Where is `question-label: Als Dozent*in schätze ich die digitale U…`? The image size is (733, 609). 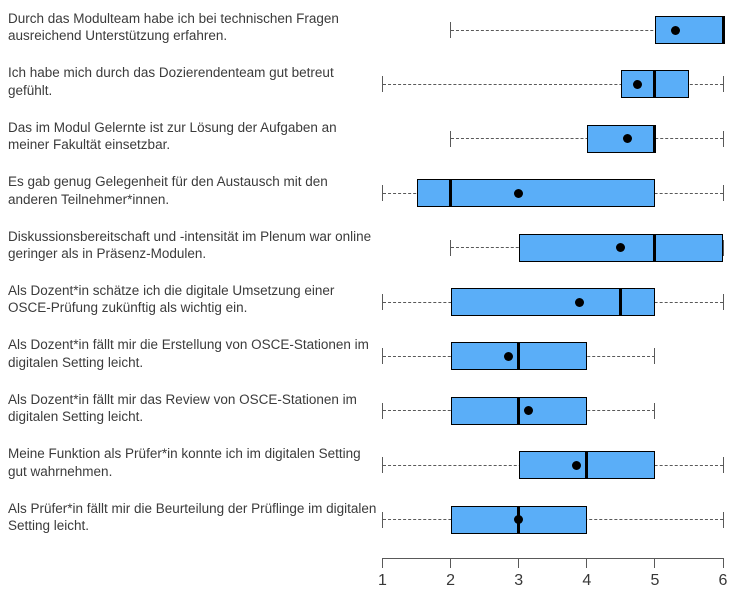 question-label: Als Dozent*in schätze ich die digitale U… is located at coordinates (171, 299).